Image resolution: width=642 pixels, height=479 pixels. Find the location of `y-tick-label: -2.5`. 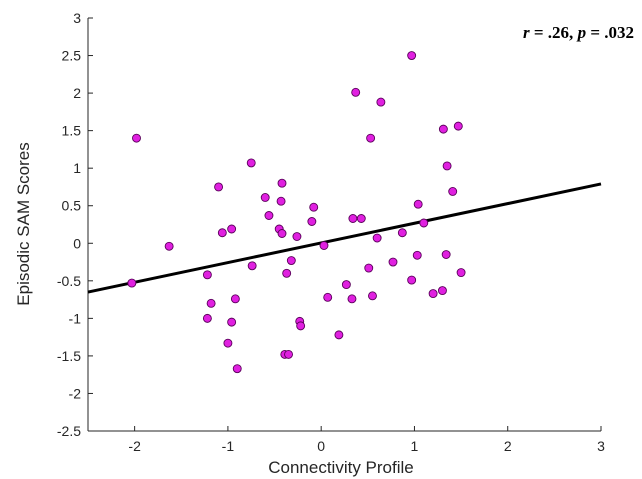

y-tick-label: -2.5 is located at coordinates (69, 431).